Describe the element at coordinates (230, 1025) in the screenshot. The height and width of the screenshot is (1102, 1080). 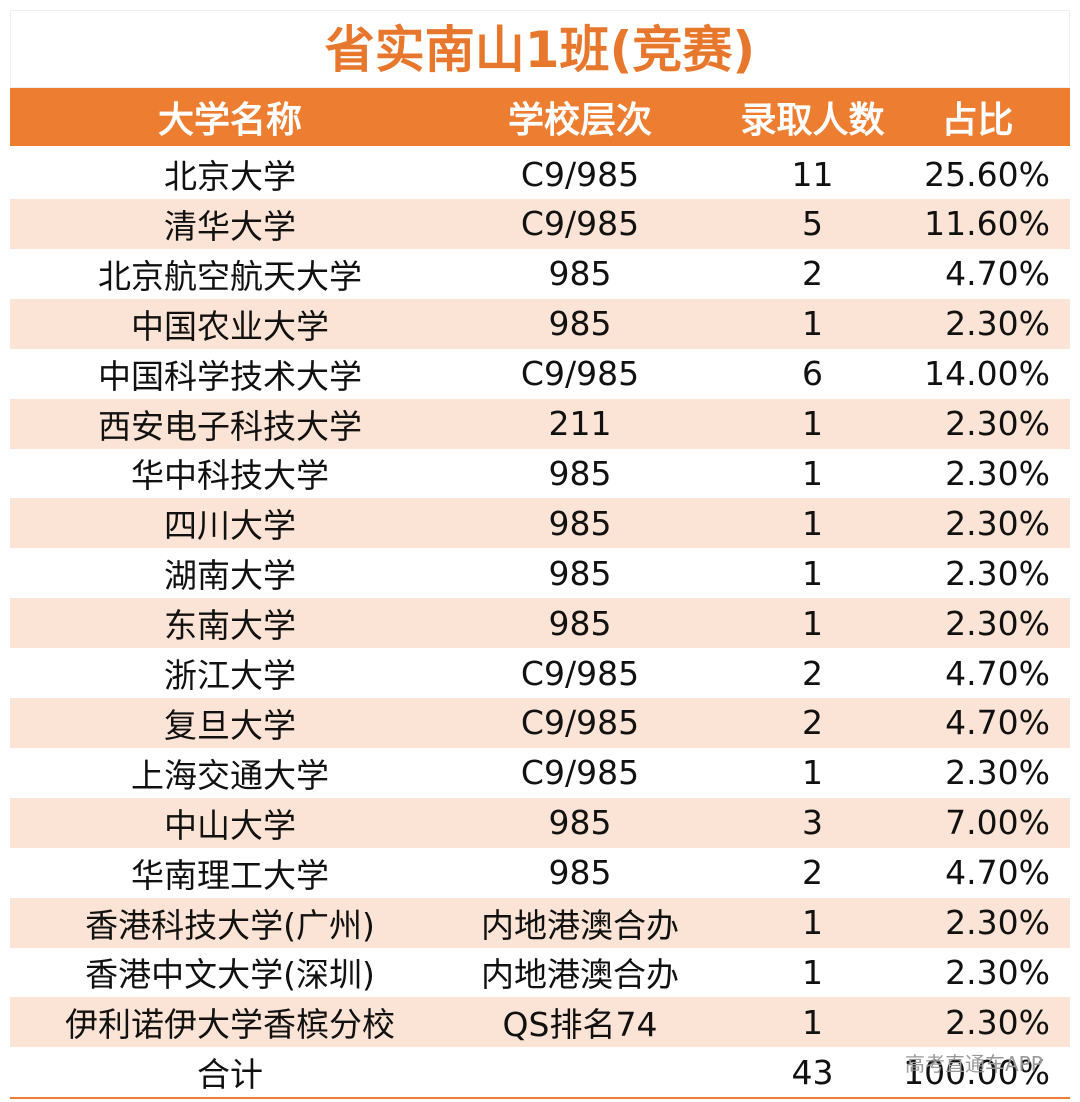
I see `table-cell: 伊利诺伊大学香槟分校` at that location.